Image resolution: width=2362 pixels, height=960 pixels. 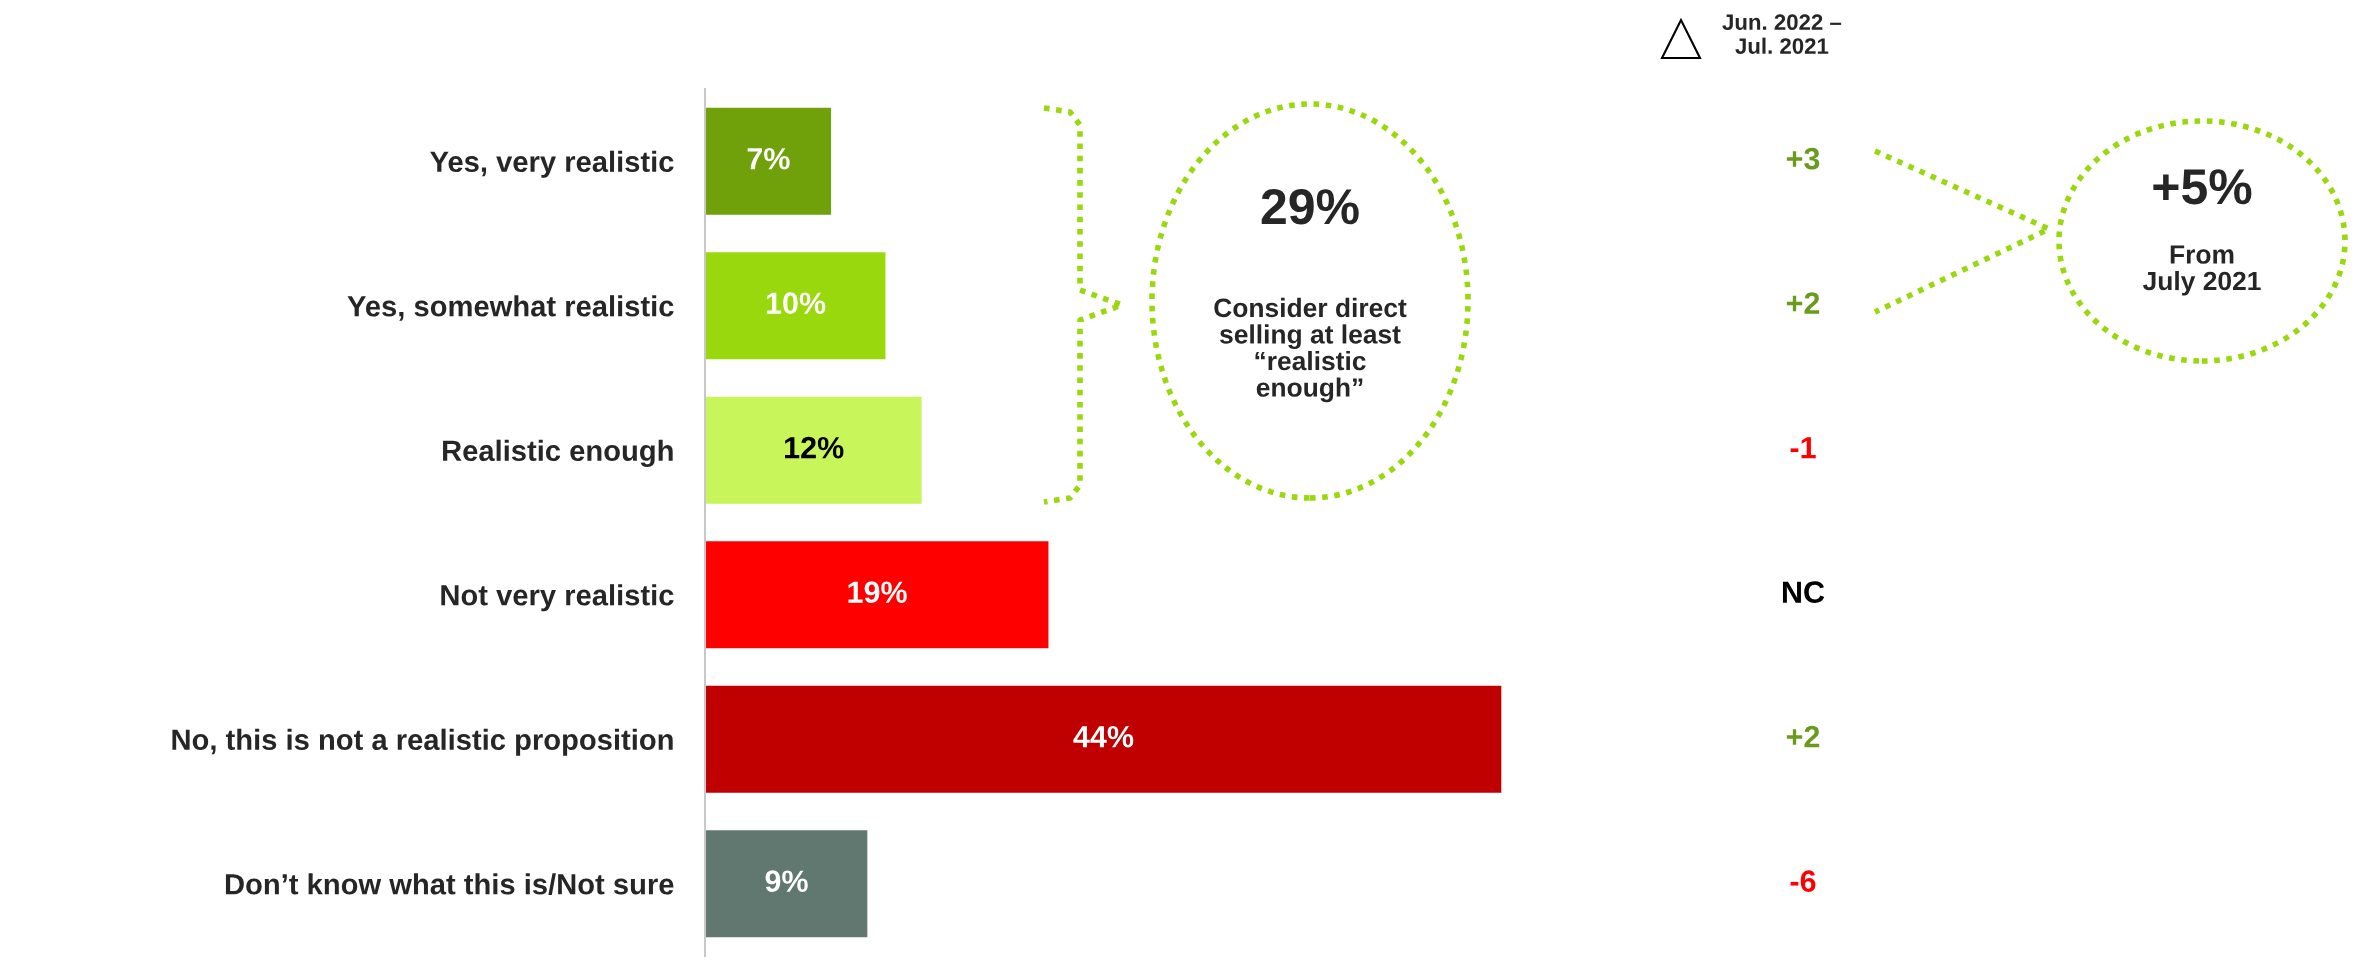 I want to click on data-label: 19%, so click(x=877, y=592).